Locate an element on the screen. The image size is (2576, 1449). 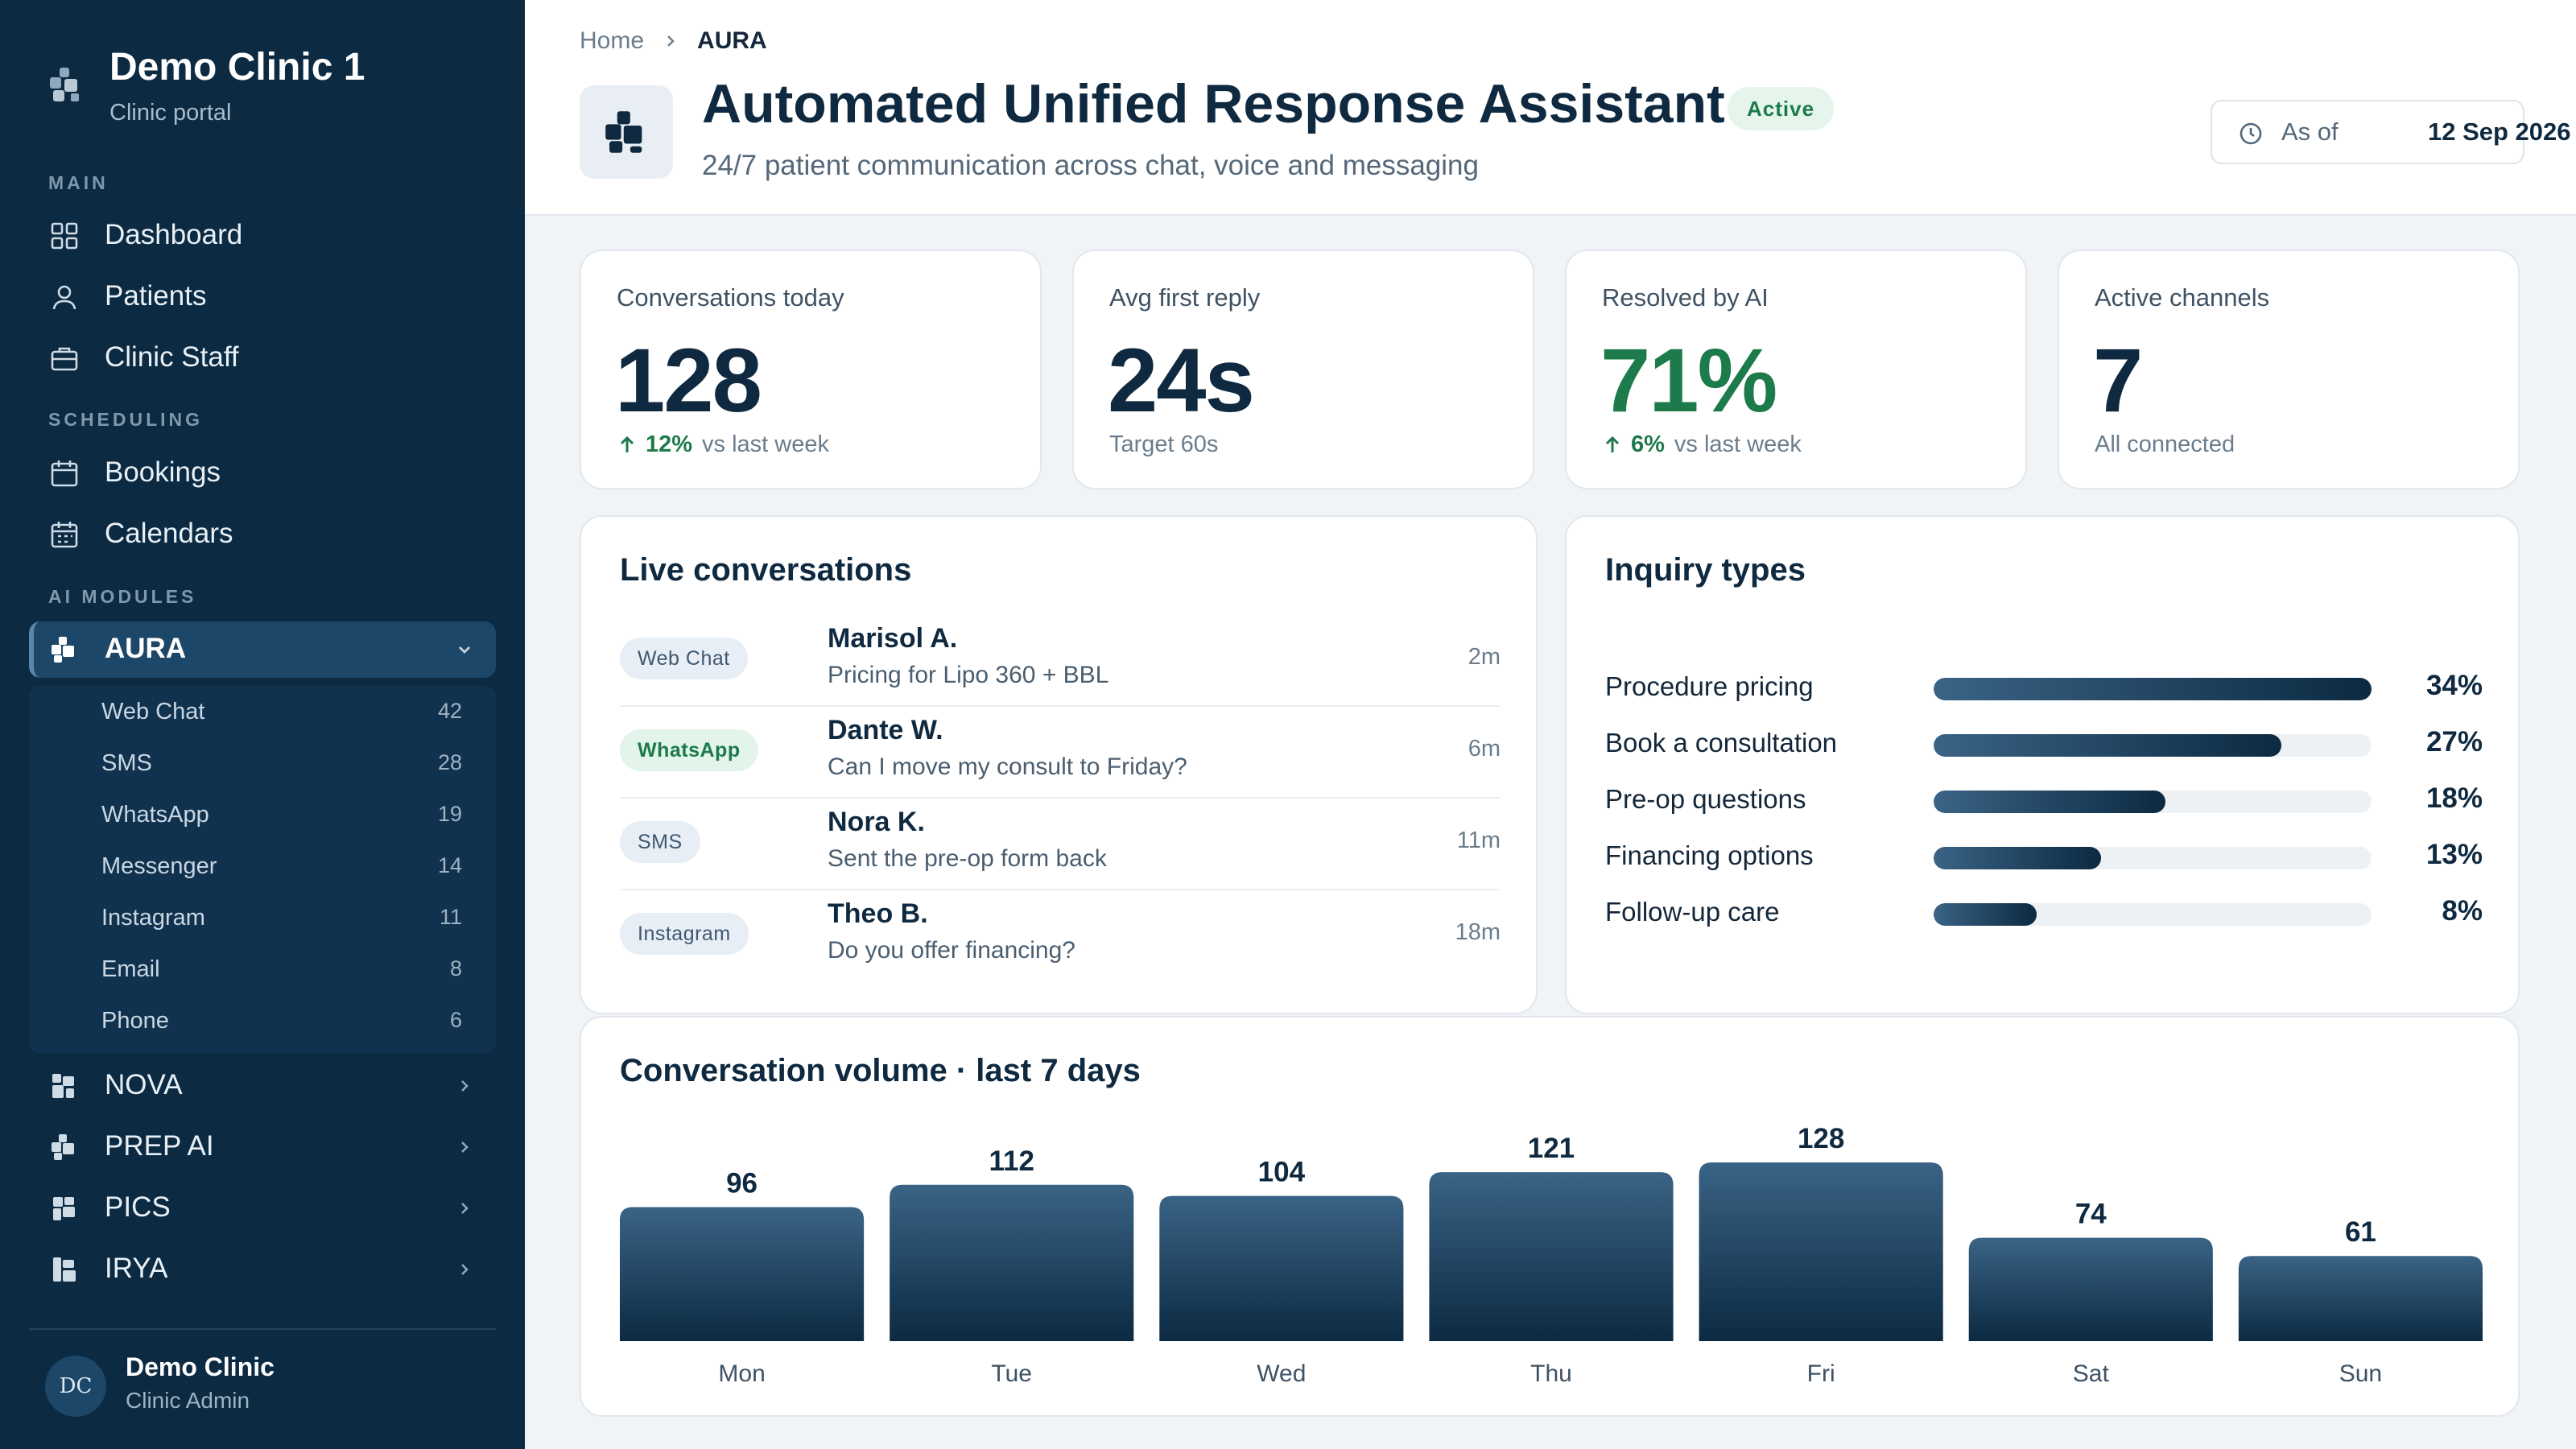
bar-wed is located at coordinates (1281, 1268).